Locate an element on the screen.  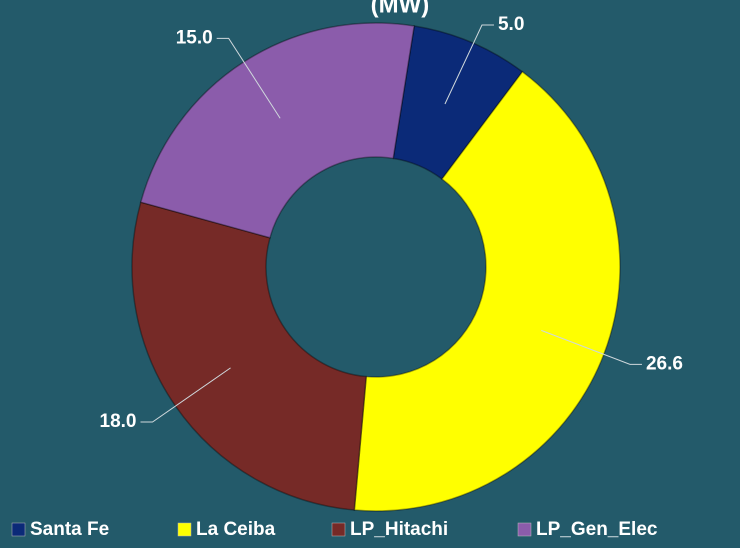
data-label: 26.6 is located at coordinates (664, 363).